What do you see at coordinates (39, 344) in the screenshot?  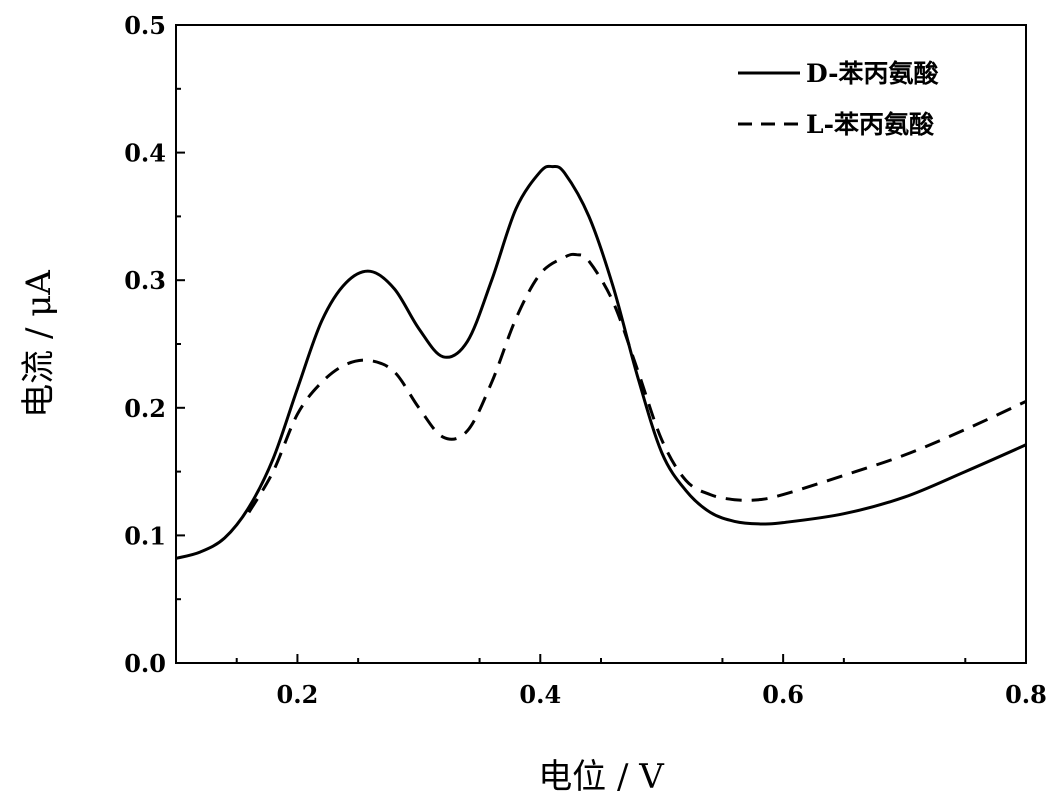 I see `y-axis-label: 电流 / μA` at bounding box center [39, 344].